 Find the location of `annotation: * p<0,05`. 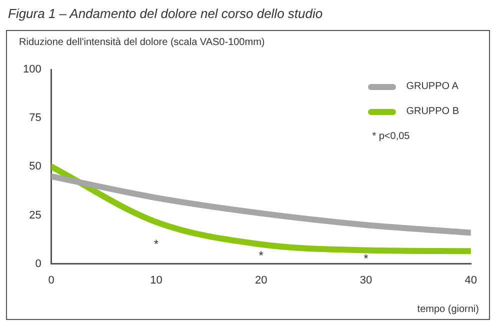

annotation: * p<0,05 is located at coordinates (391, 136).